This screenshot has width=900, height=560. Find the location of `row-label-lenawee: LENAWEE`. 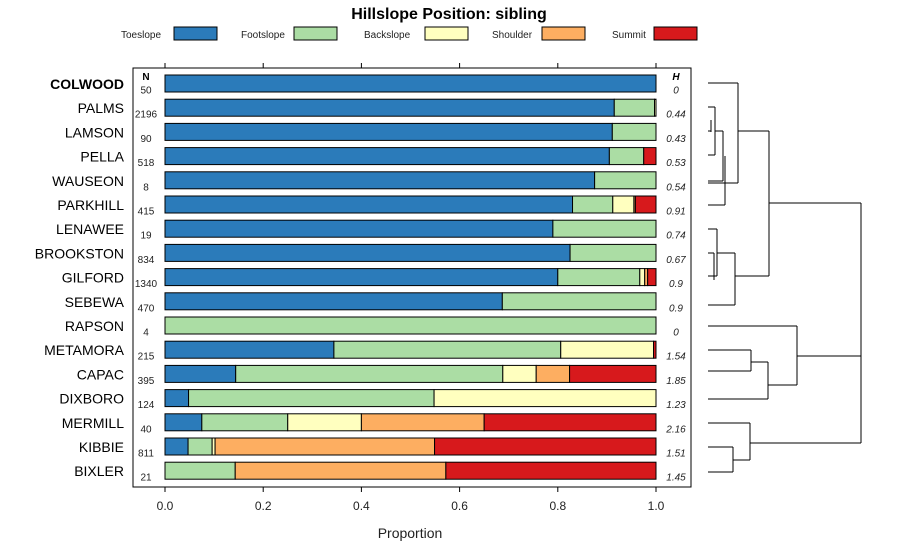

row-label-lenawee: LENAWEE is located at coordinates (90, 229).